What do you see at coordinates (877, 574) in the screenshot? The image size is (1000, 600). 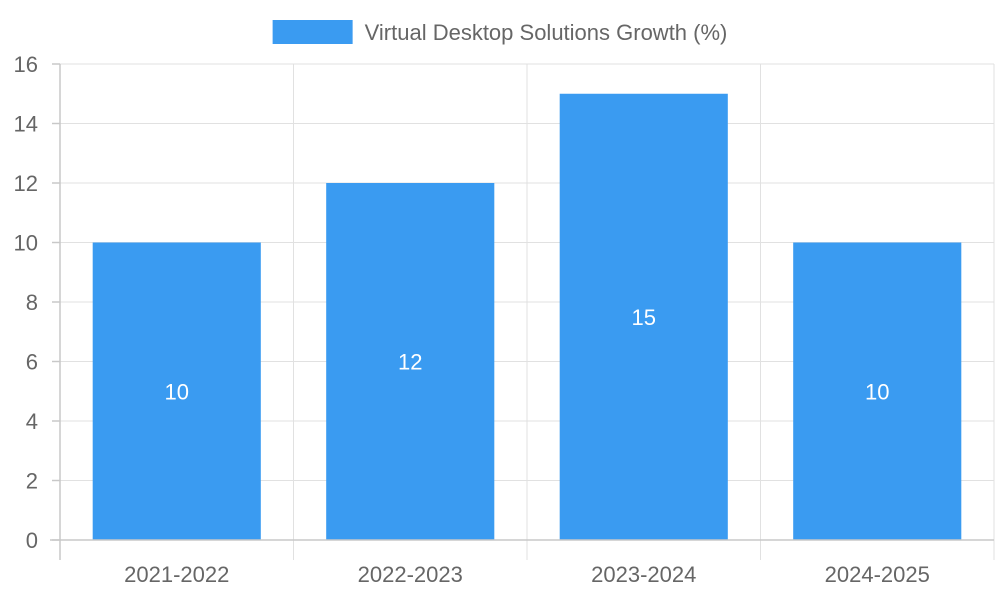 I see `x-tick-label: 2024-2025` at bounding box center [877, 574].